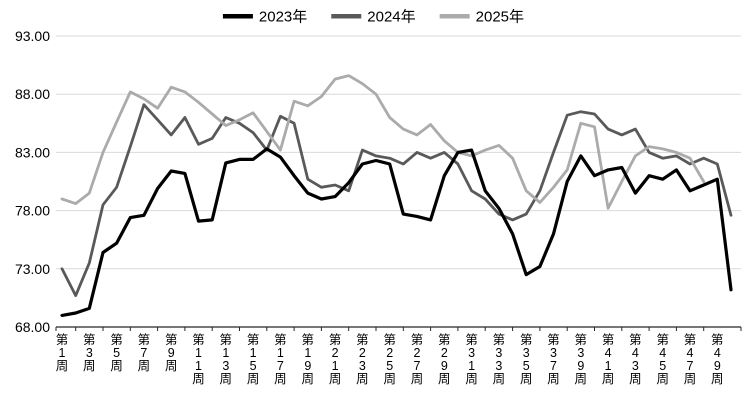 This screenshot has height=407, width=747. What do you see at coordinates (32, 36) in the screenshot?
I see `y-tick-label: 93.00` at bounding box center [32, 36].